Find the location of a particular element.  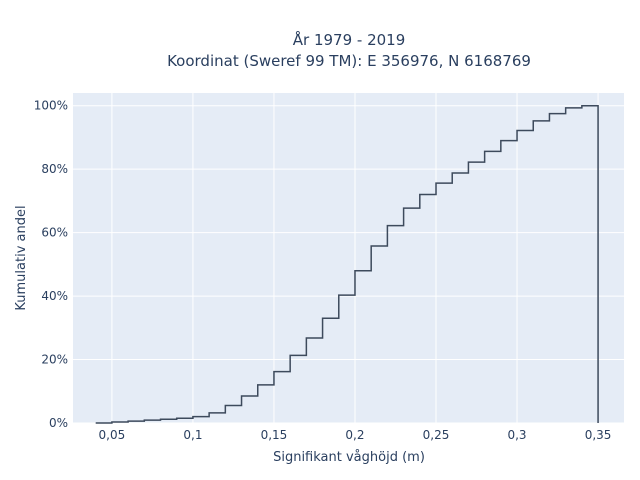

x-tick-label: 0,15 is located at coordinates (274, 435).